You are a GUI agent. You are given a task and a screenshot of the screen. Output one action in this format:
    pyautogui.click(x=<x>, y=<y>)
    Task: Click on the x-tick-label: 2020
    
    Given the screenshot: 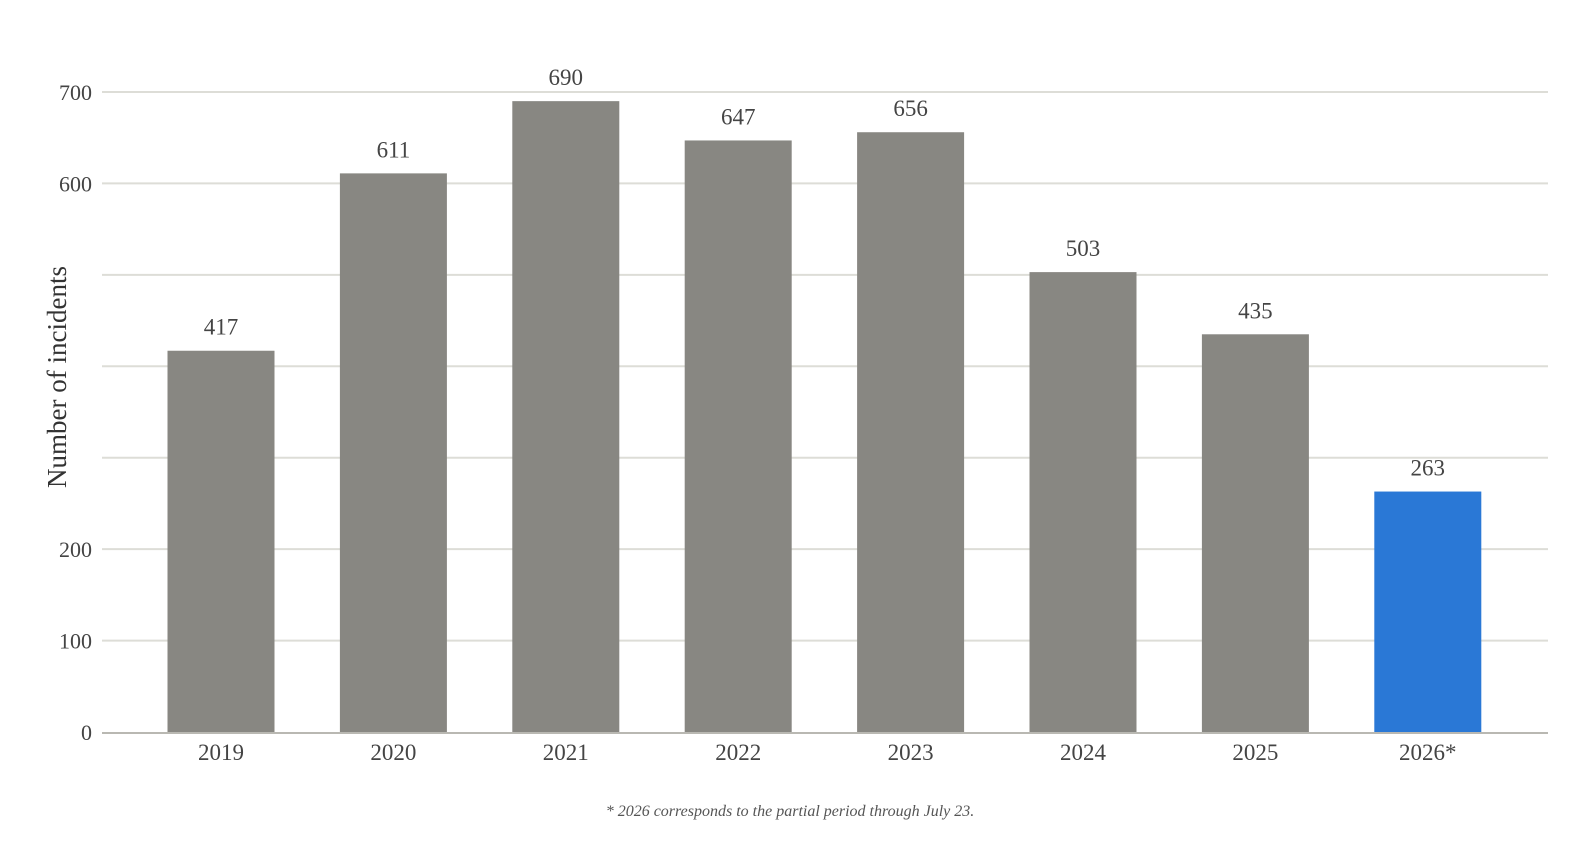 What is the action you would take?
    pyautogui.click(x=393, y=752)
    